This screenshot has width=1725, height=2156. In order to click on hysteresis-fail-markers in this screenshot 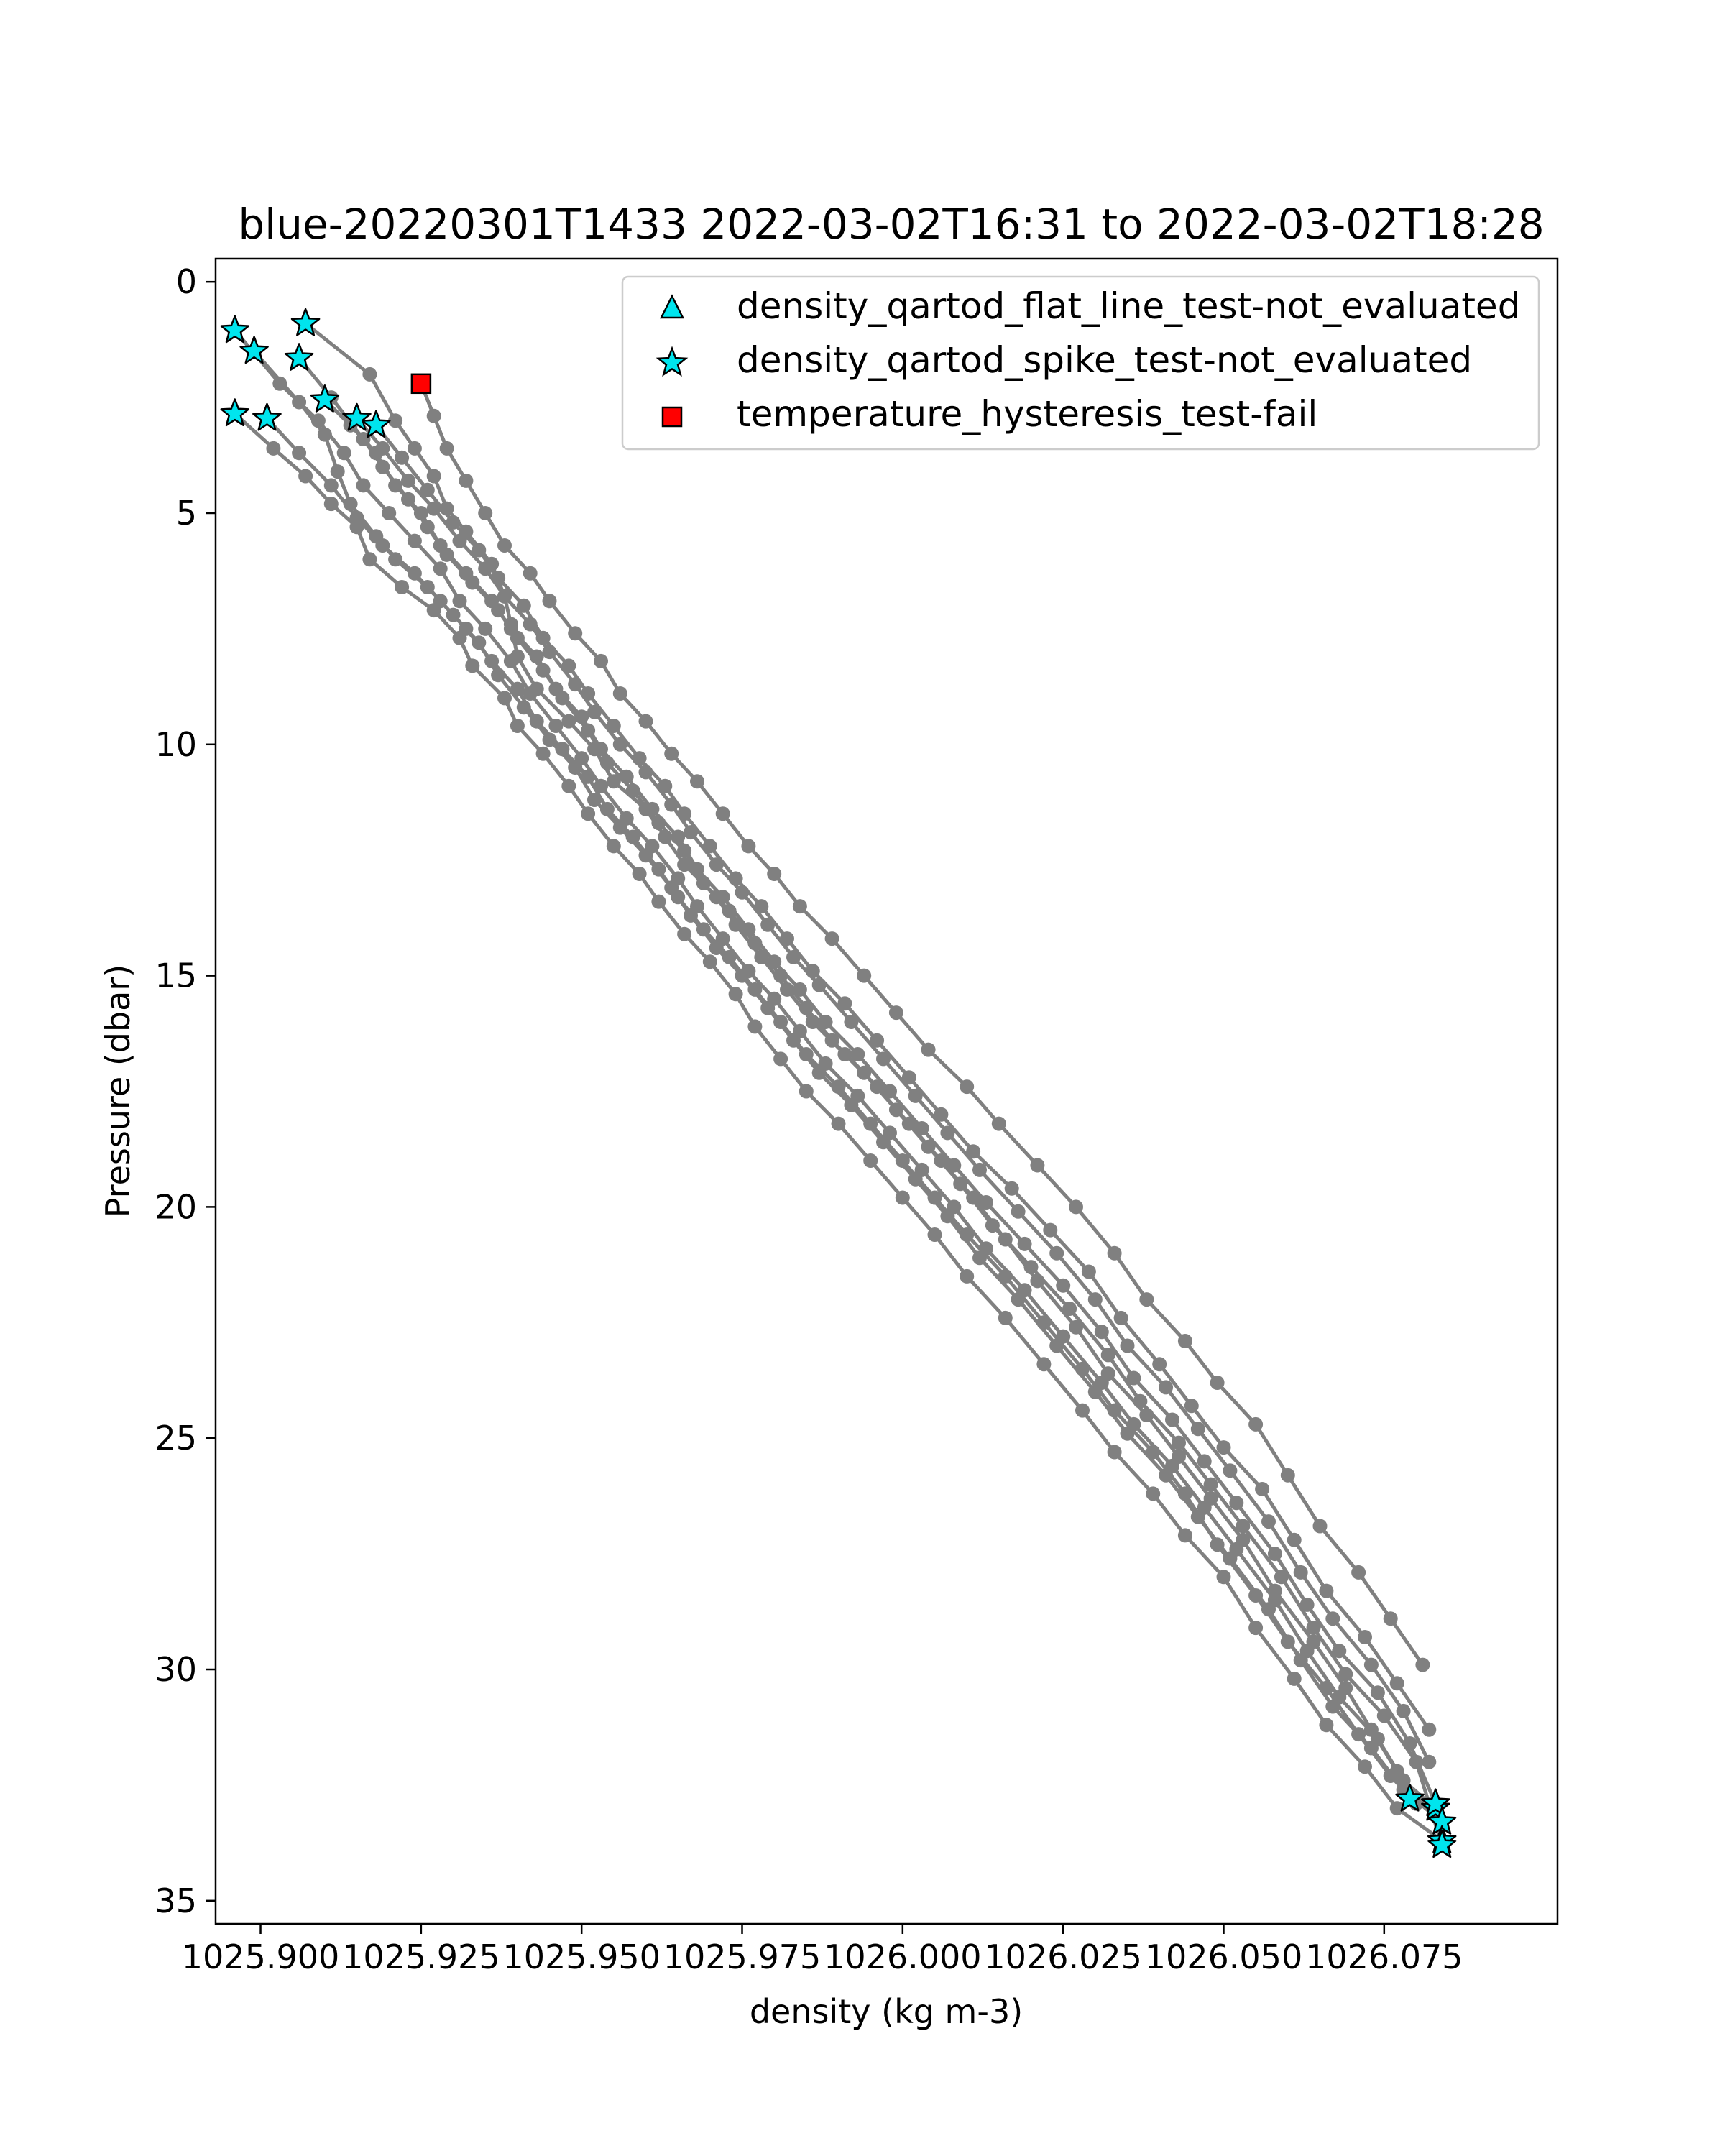, I will do `click(421, 384)`.